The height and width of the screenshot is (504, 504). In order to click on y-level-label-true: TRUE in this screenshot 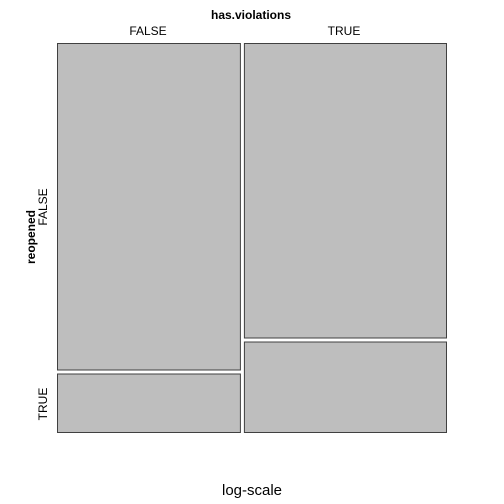, I will do `click(43, 404)`.